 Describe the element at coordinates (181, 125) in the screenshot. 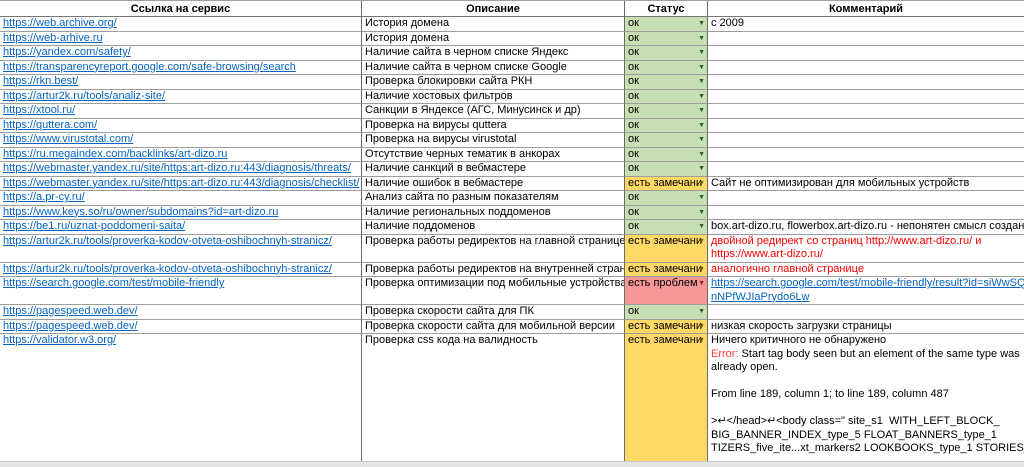

I see `service-link-cell: https://quttera.com/` at that location.